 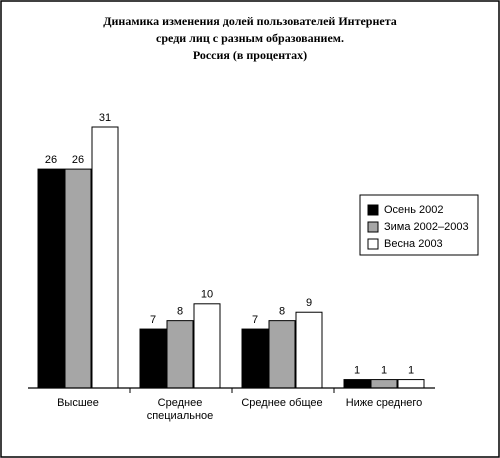 I want to click on value-label: 31, so click(x=105, y=118).